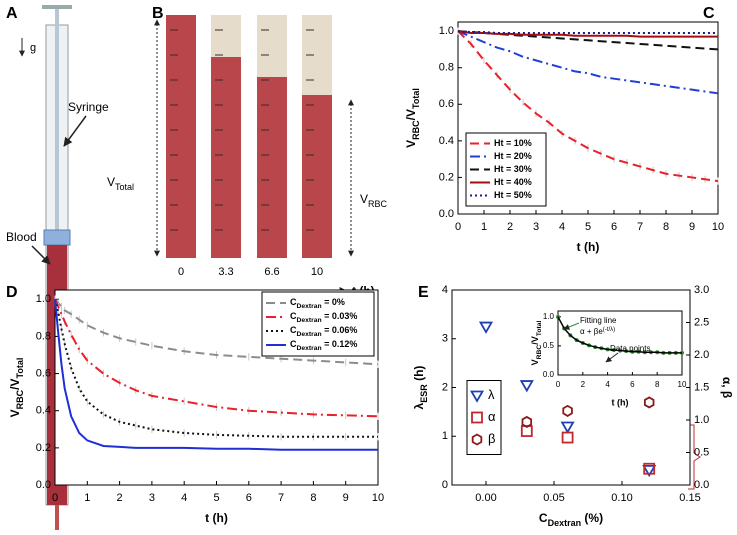  I want to click on plot-frame, so click(620, 343).